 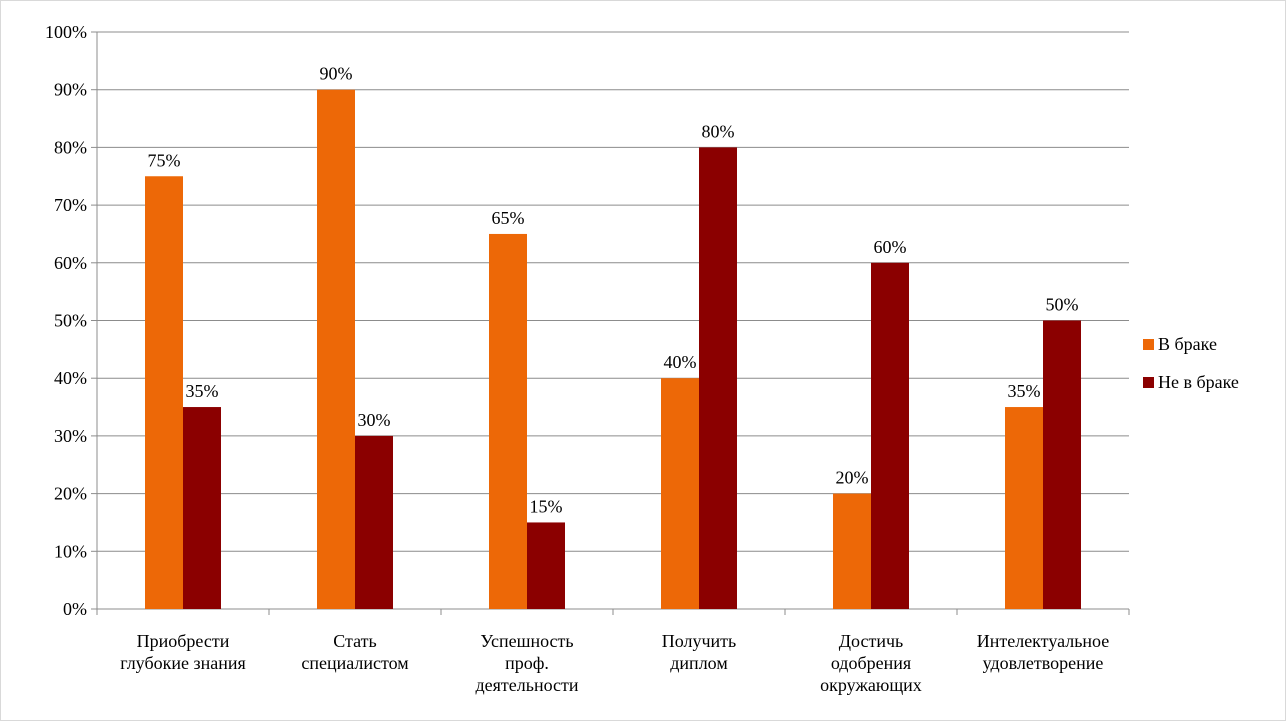 I want to click on data-label: 75%, so click(x=164, y=160).